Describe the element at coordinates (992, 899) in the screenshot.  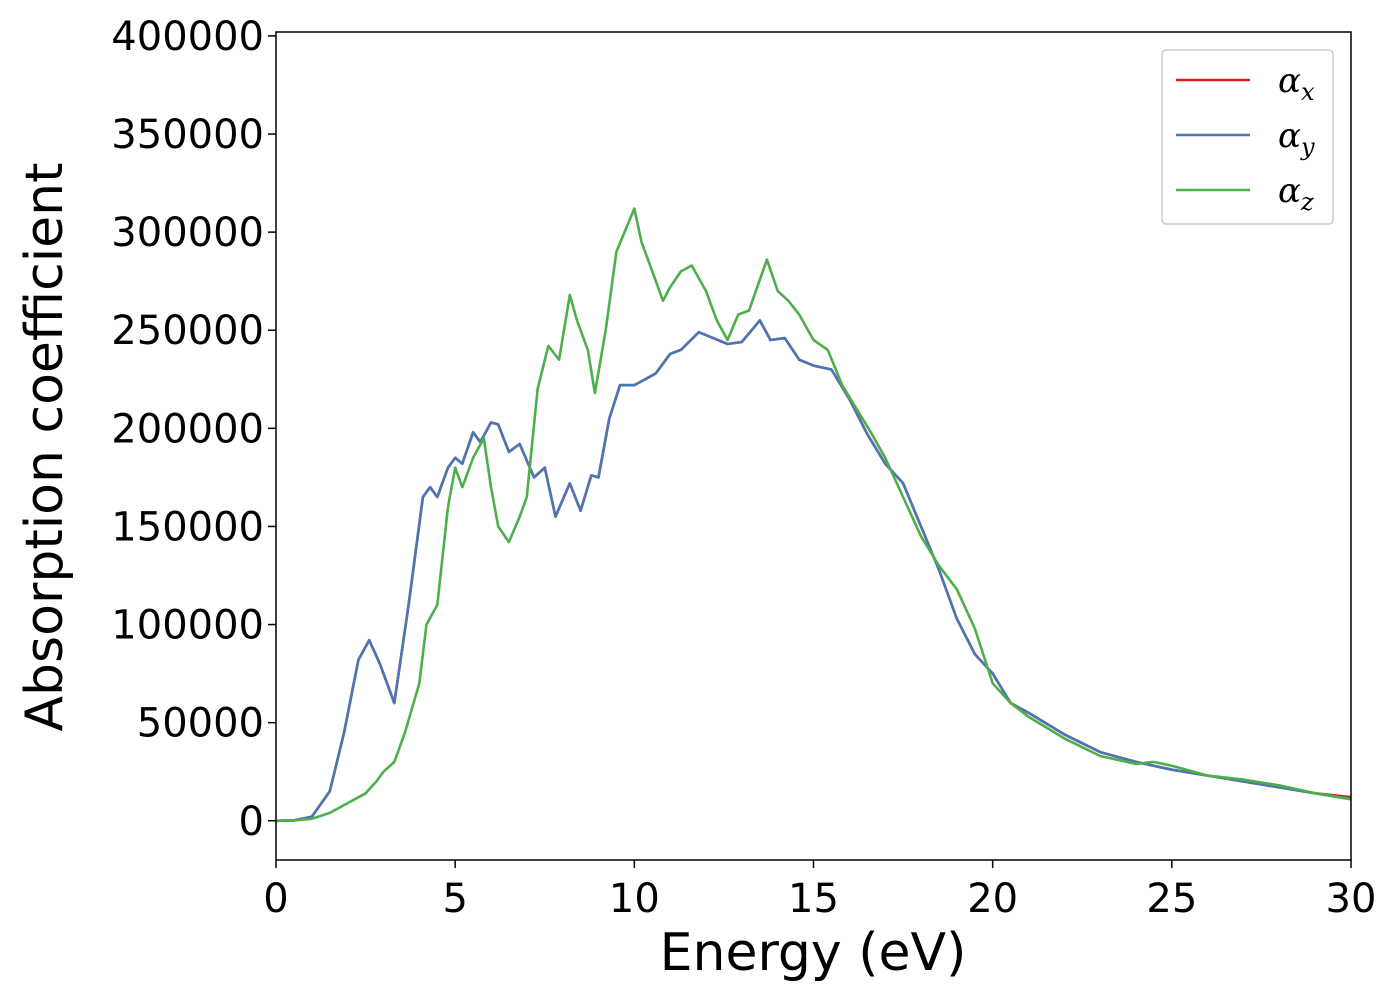
I see `x-tick-label: 20` at that location.